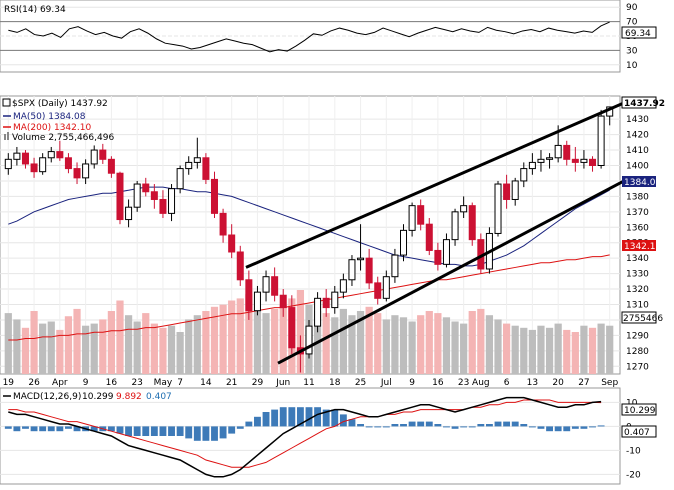 The width and height of the screenshot is (674, 490). I want to click on rsi-last-value-box, so click(639, 32).